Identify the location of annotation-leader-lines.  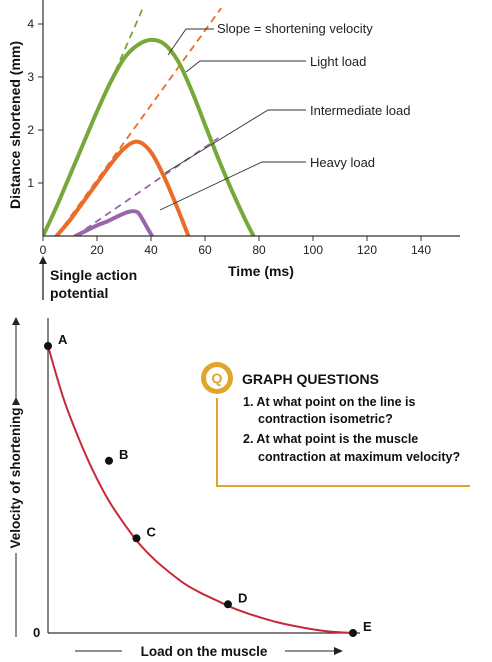
(232, 119).